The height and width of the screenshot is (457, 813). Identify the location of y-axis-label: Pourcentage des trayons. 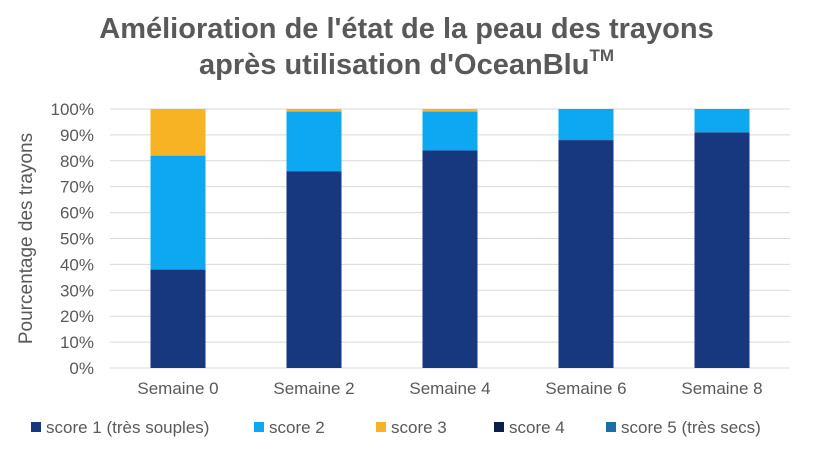
(26, 238).